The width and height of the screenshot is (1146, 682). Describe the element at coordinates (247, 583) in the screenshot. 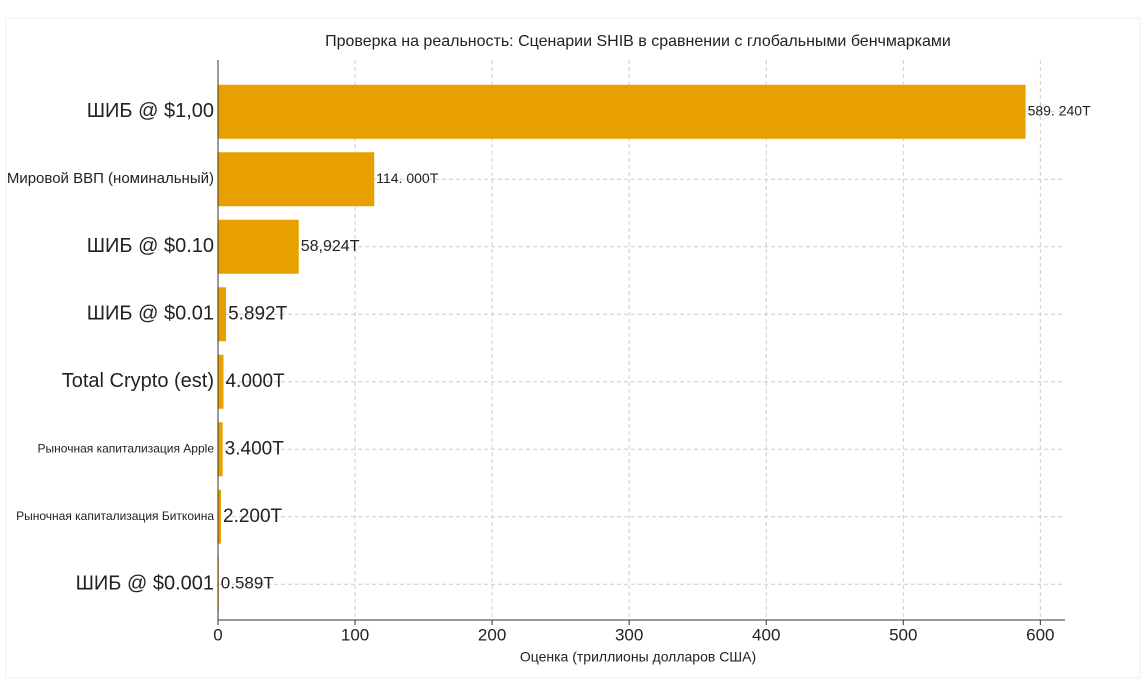

I see `value-label: 0.589T` at that location.